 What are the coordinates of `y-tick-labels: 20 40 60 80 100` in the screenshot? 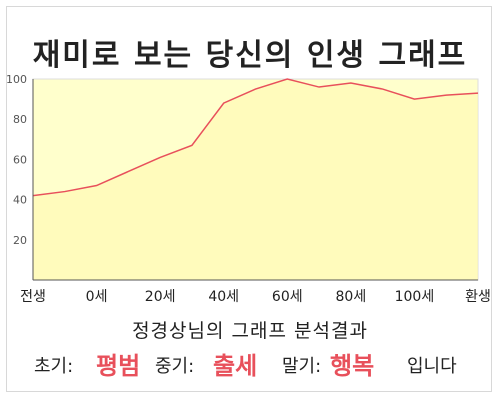 It's located at (16, 160).